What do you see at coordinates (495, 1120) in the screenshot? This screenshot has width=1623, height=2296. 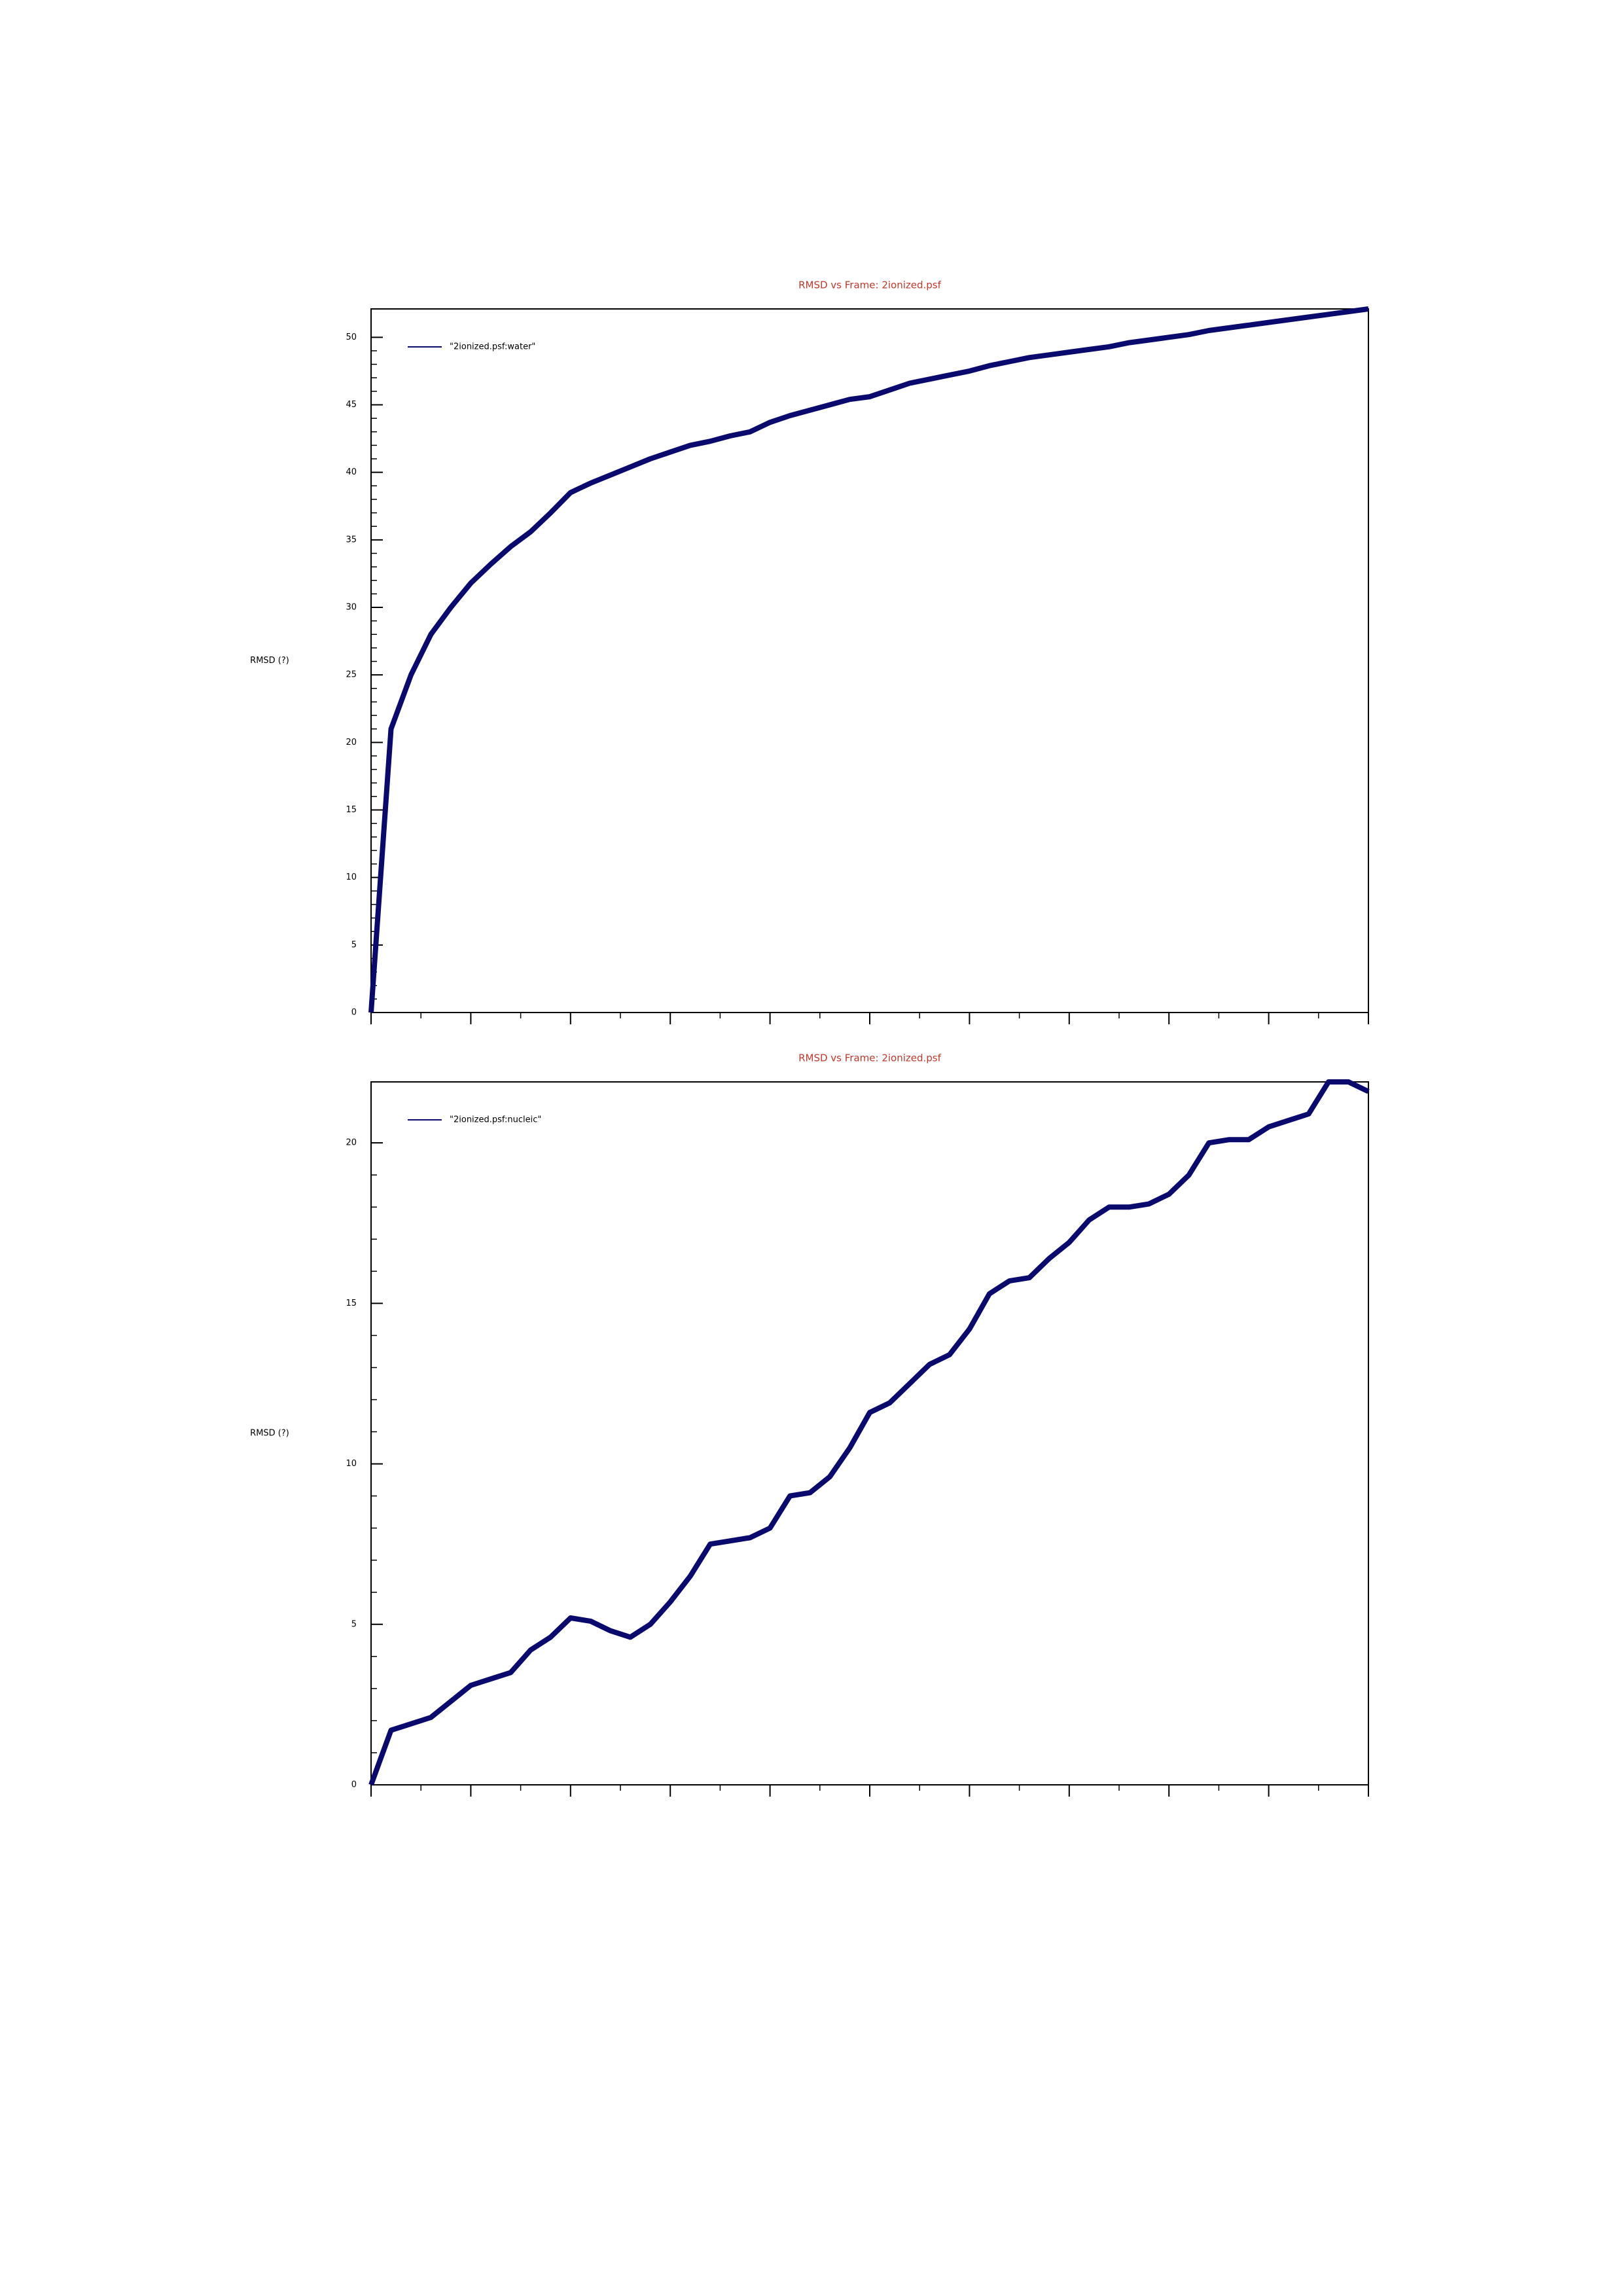 I see `legend-label: "2ionized.psf:nucleic"` at bounding box center [495, 1120].